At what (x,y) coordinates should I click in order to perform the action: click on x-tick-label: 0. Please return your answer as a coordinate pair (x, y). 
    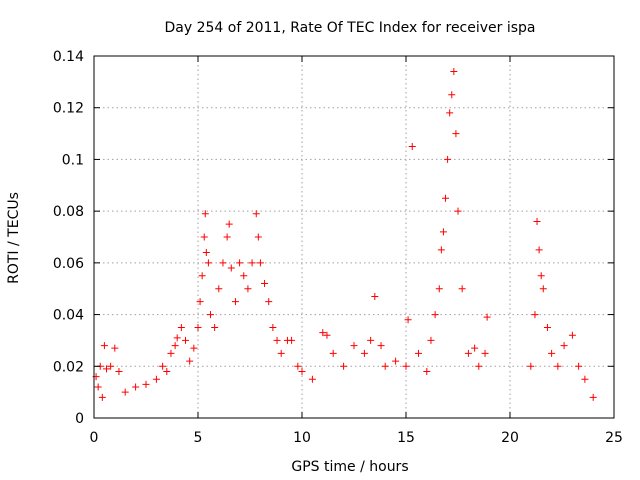
    Looking at the image, I should click on (94, 438).